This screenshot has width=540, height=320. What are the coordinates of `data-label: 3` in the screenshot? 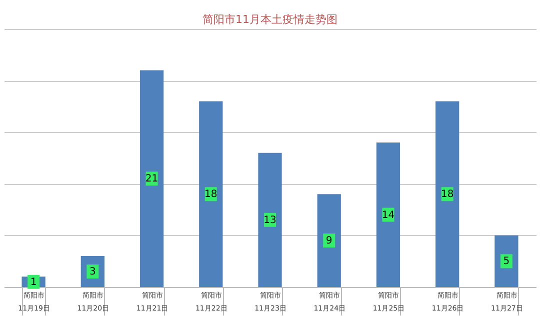 It's located at (92, 272).